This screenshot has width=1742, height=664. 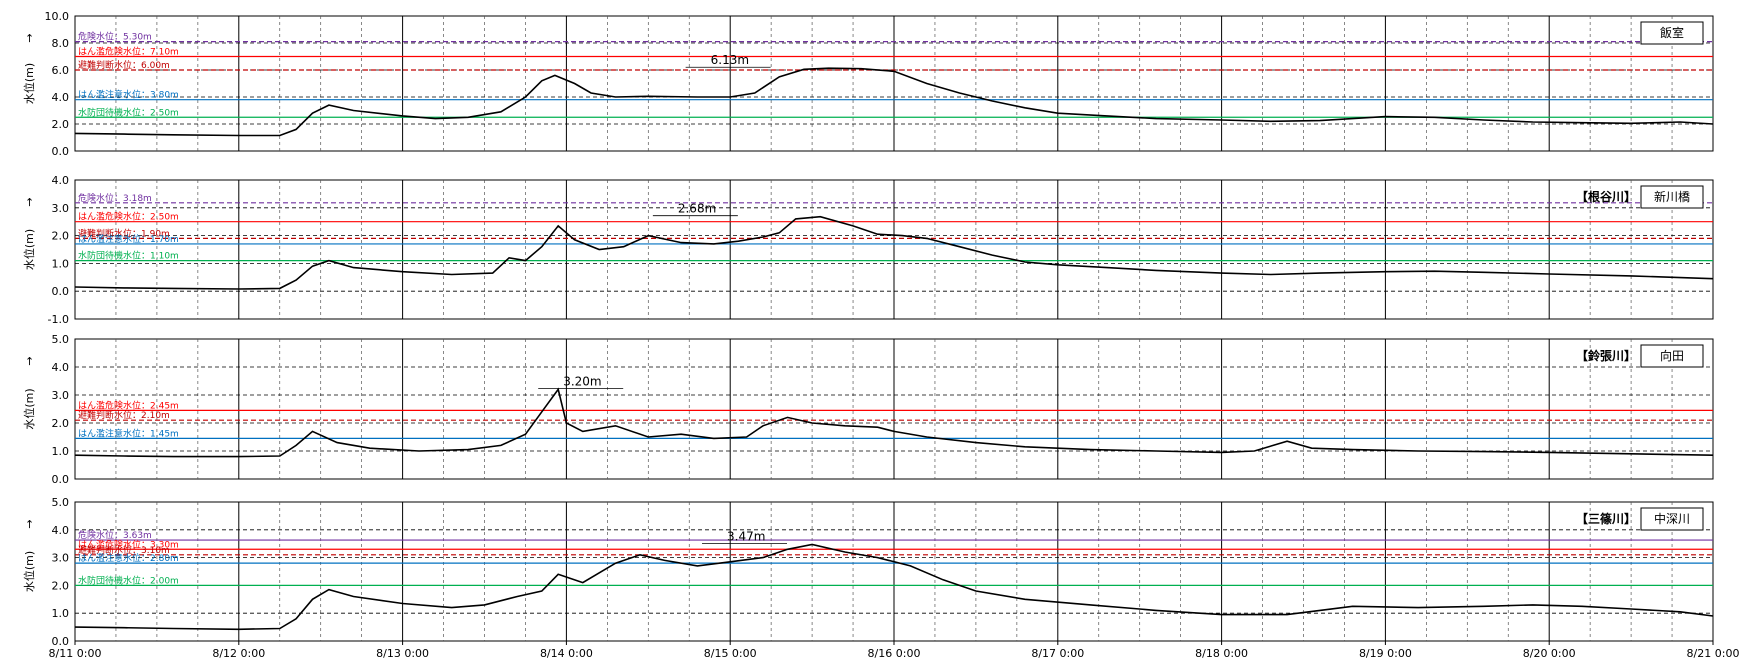 I want to click on y-tick-label: 10.0, so click(x=57, y=16).